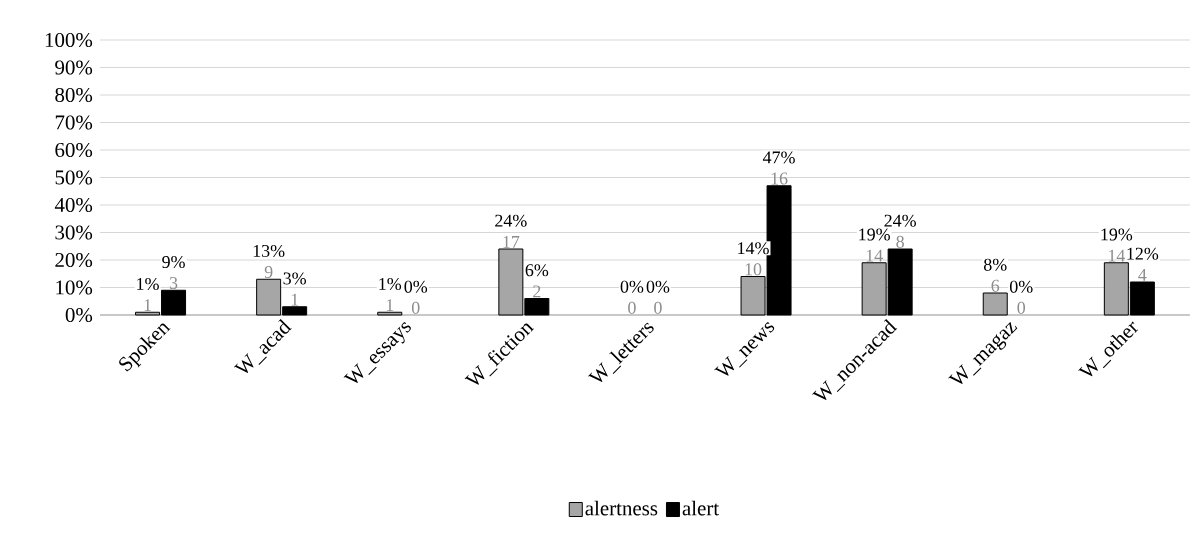  Describe the element at coordinates (537, 270) in the screenshot. I see `data-label: 6%` at that location.